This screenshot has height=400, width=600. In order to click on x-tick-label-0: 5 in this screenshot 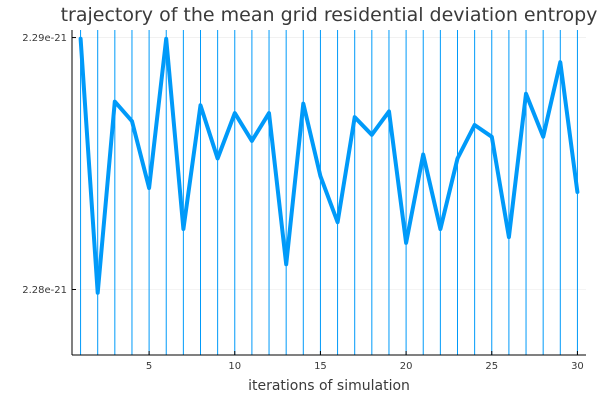, I will do `click(149, 366)`.